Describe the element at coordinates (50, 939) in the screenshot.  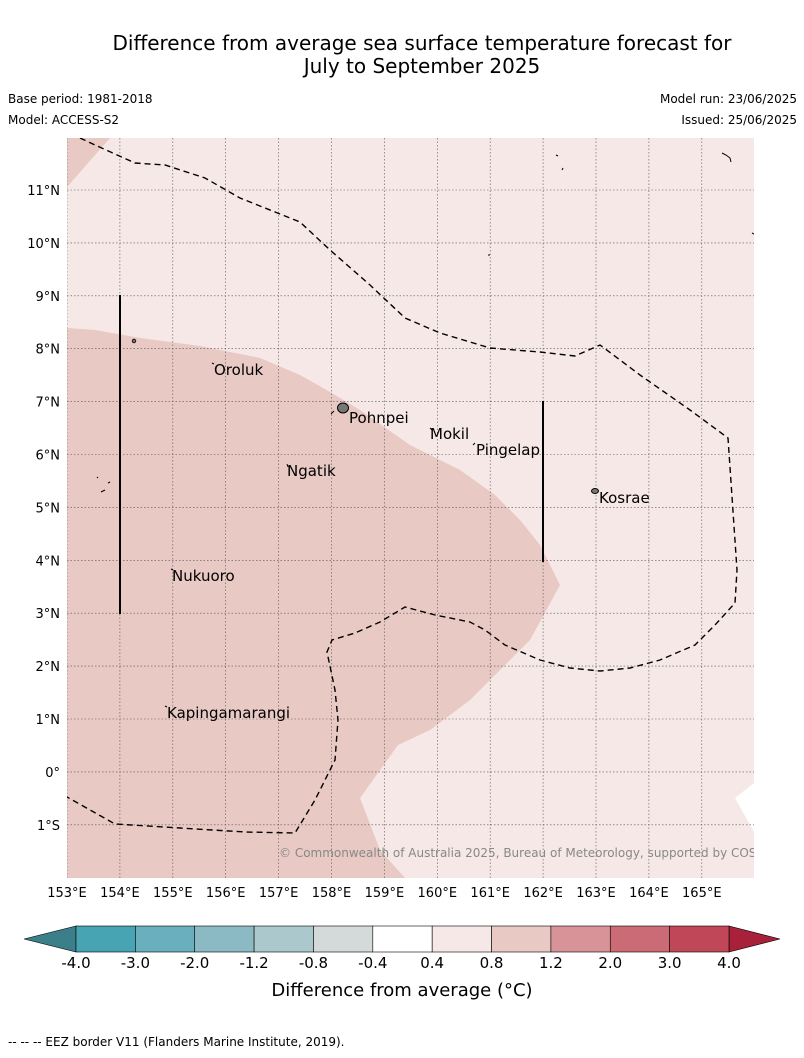
I see `colorbar-under-arrow` at that location.